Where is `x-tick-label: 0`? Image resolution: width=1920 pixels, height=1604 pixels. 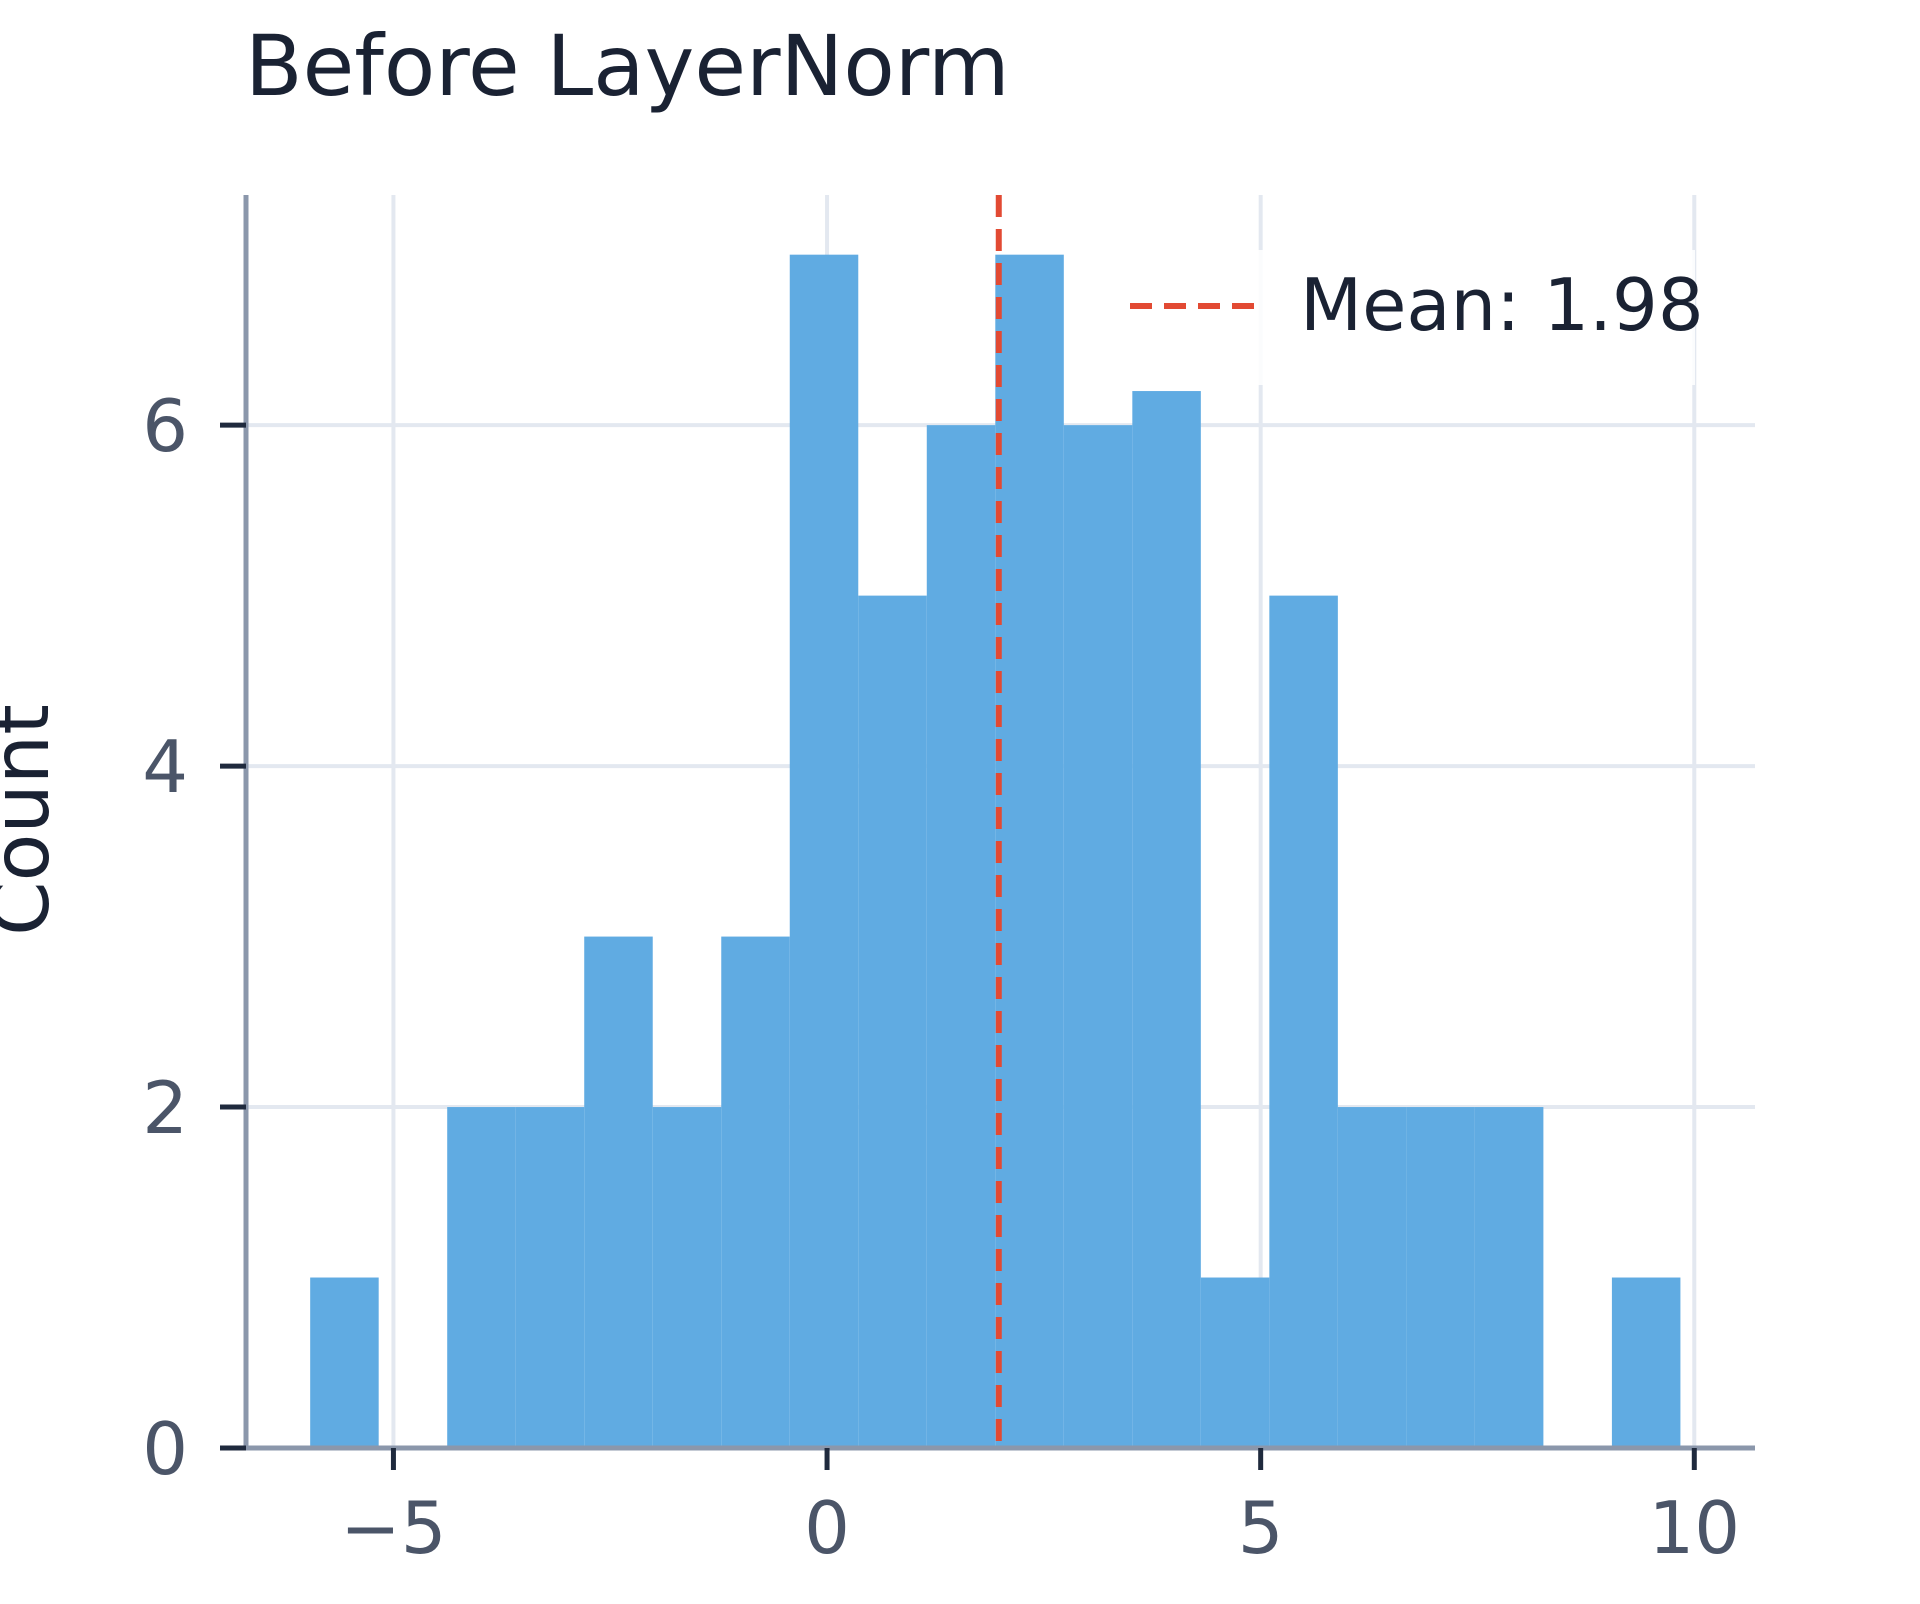 x-tick-label: 0 is located at coordinates (827, 1528).